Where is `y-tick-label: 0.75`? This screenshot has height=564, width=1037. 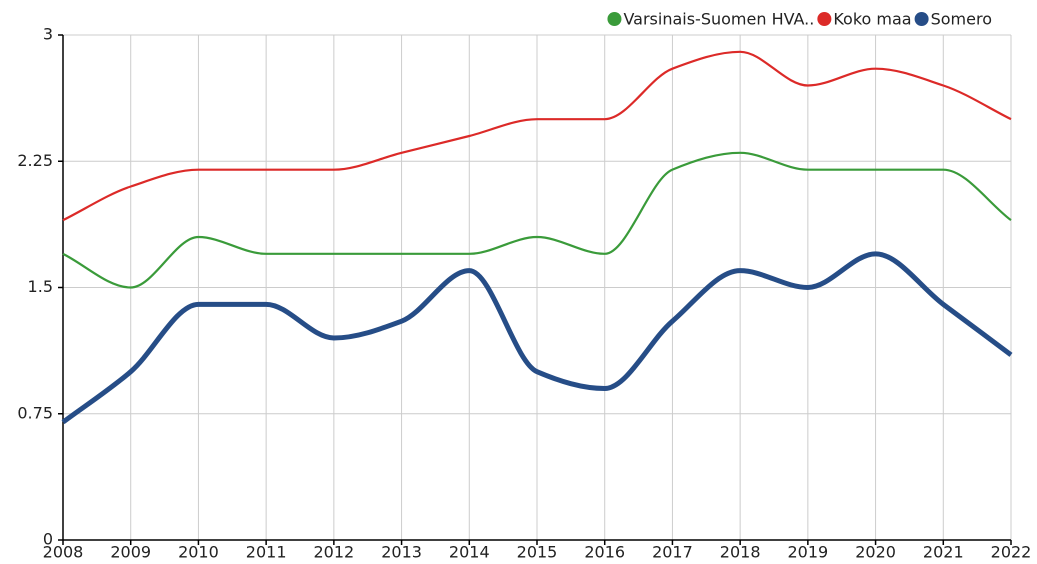
y-tick-label: 0.75 is located at coordinates (35, 412).